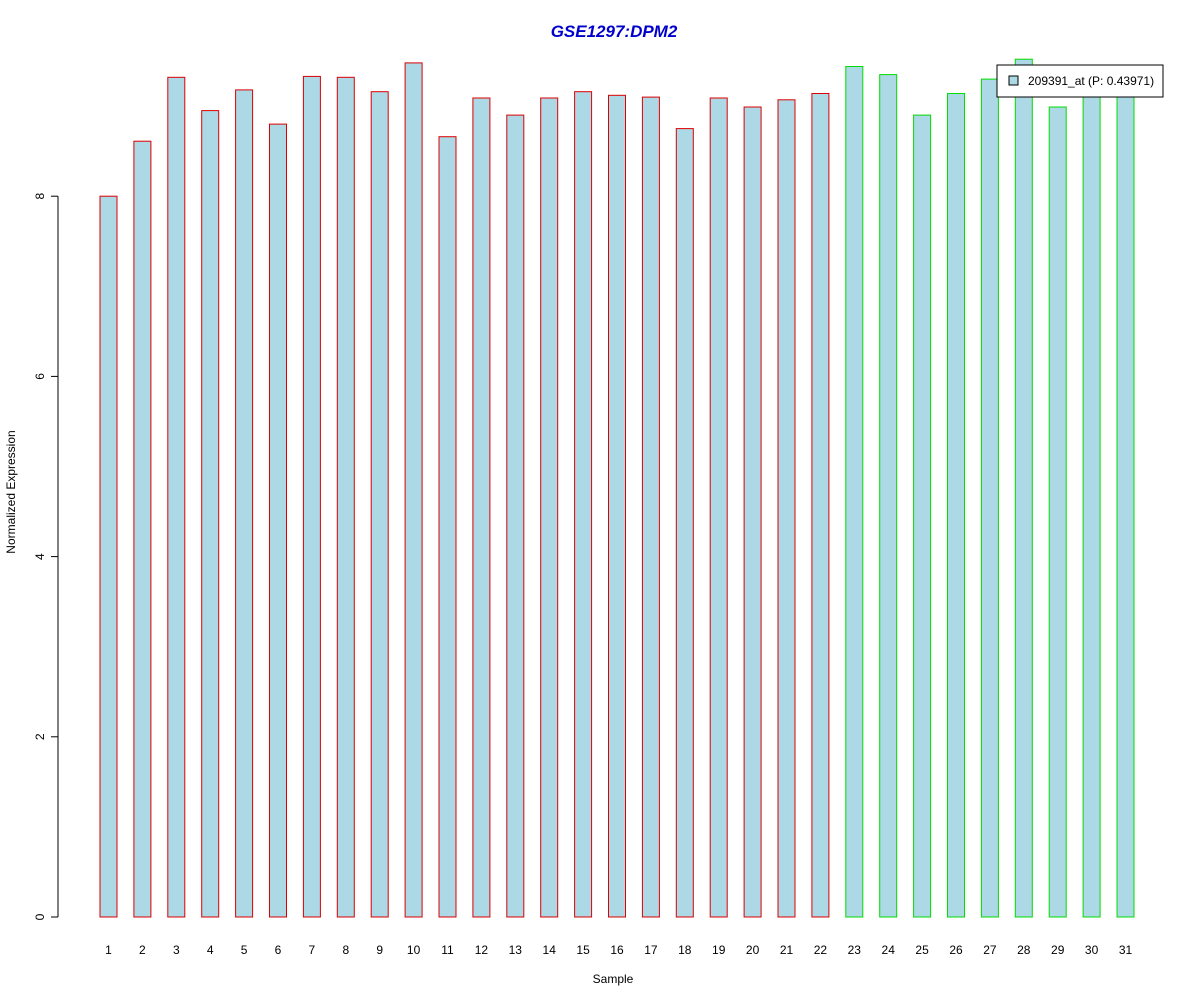  I want to click on x-tick-label: 12, so click(482, 950).